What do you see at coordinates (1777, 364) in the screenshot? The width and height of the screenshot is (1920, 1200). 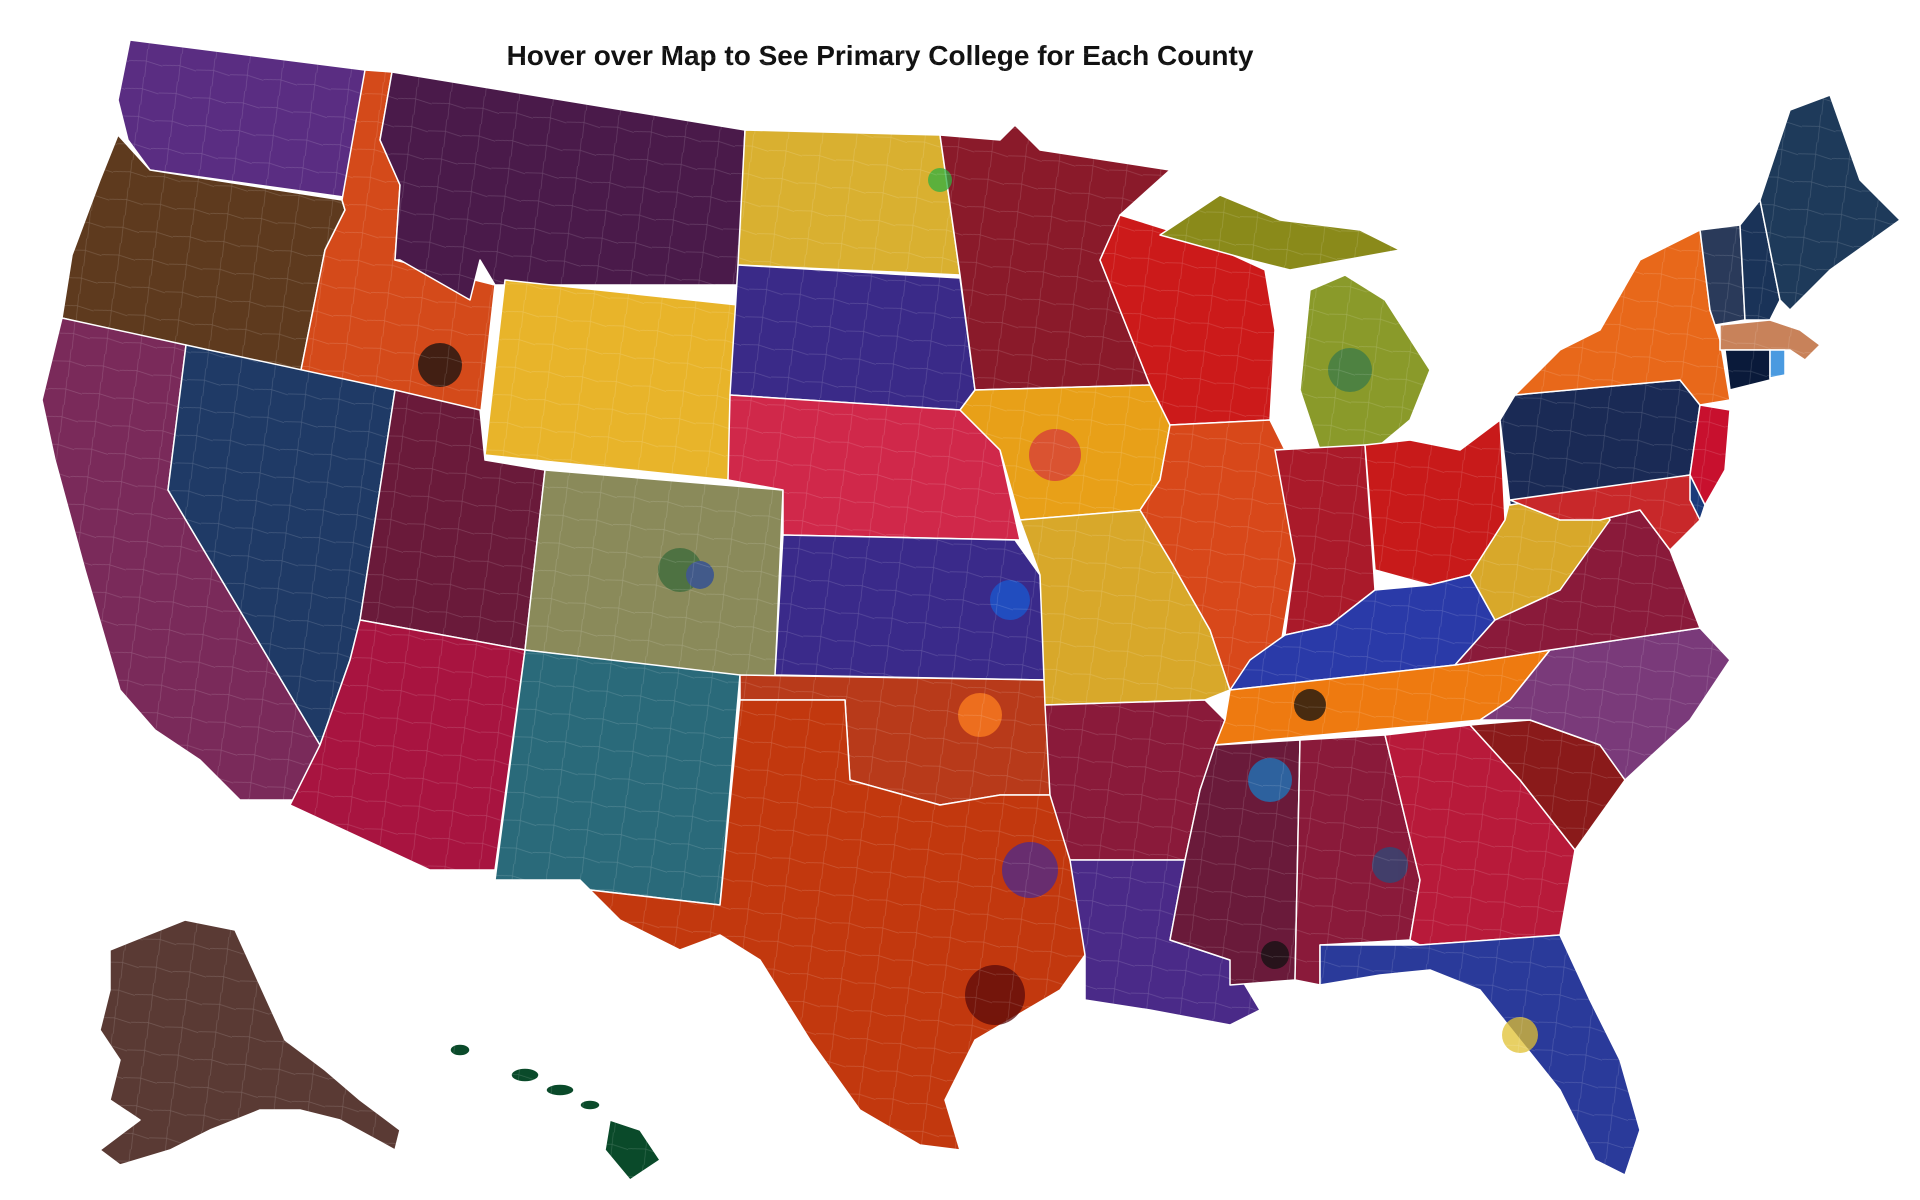 I see `state-rhode-island` at bounding box center [1777, 364].